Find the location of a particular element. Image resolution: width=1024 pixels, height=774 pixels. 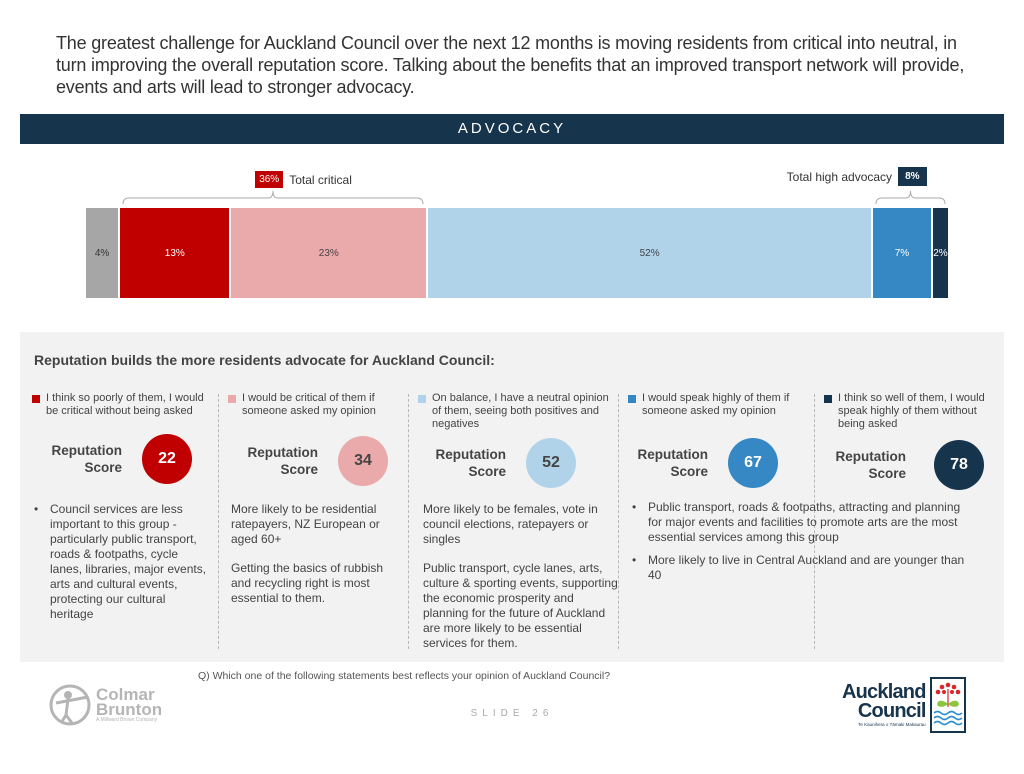

reputation-score-circle: 52 is located at coordinates (551, 463).